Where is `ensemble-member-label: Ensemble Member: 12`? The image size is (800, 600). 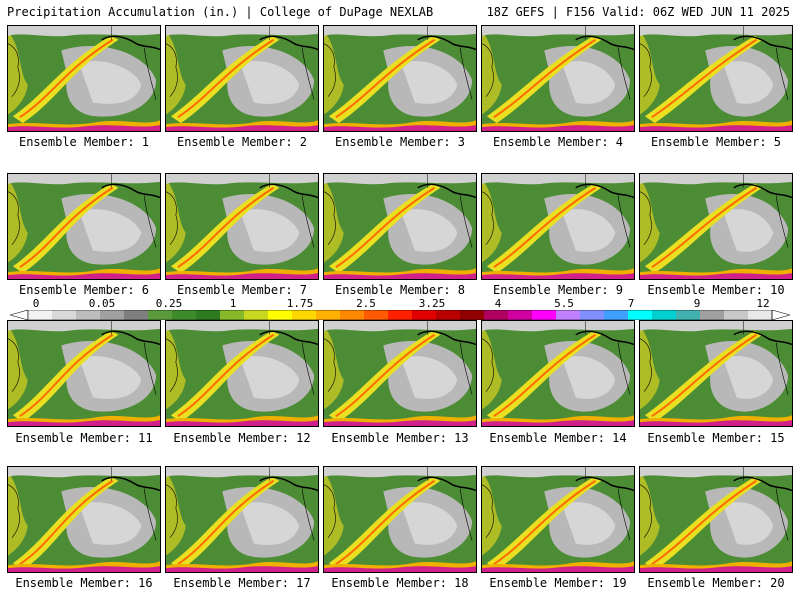
ensemble-member-label: Ensemble Member: 12 is located at coordinates (242, 438).